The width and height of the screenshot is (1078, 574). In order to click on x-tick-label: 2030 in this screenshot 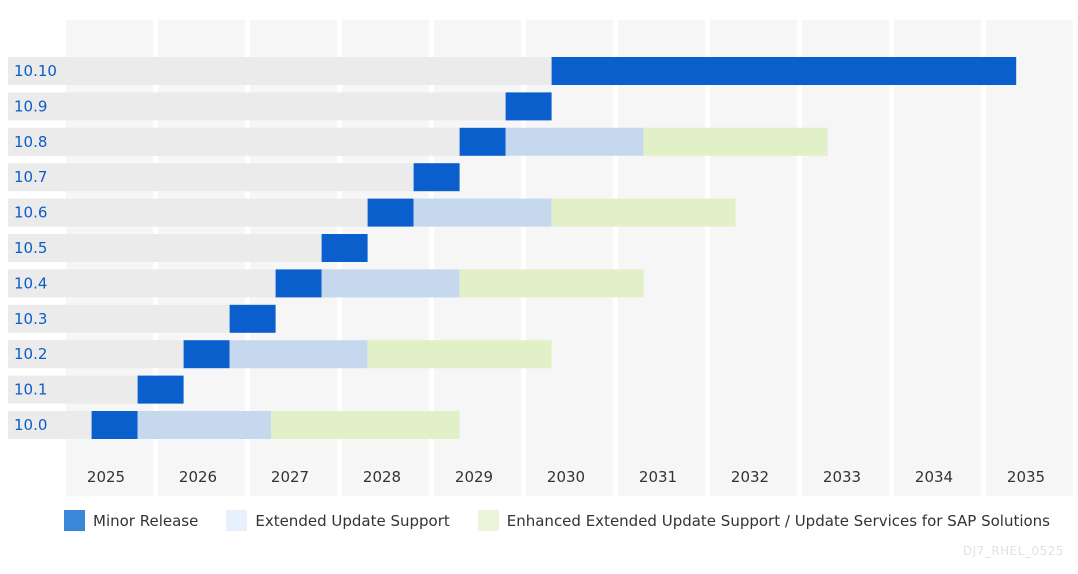, I will do `click(566, 477)`.